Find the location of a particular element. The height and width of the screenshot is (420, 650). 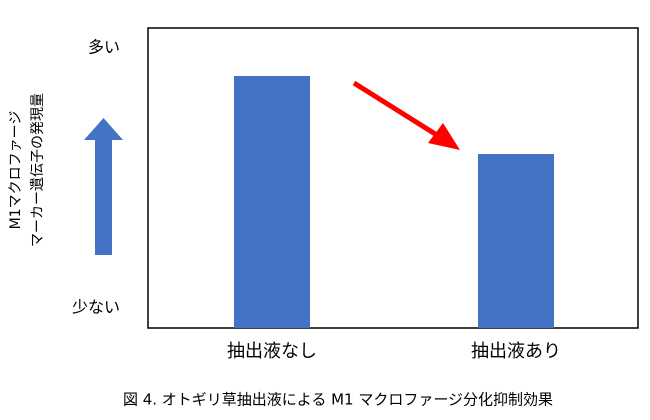

x-tick-label: 抽出液あり is located at coordinates (516, 351).